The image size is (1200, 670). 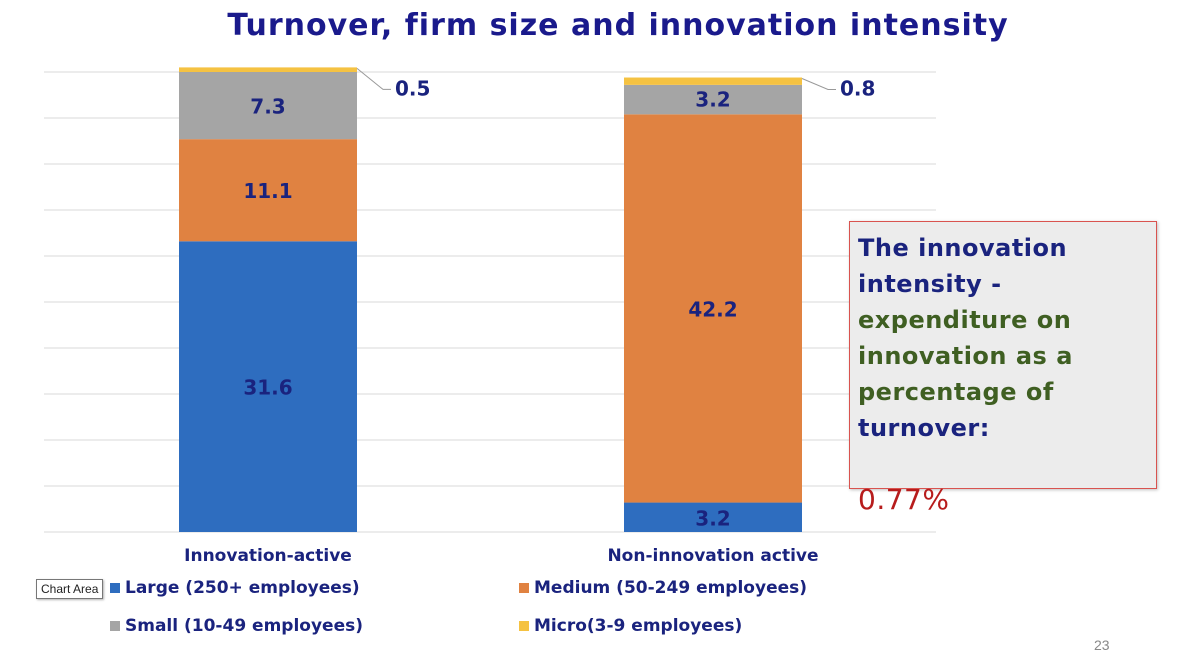 I want to click on data-label: 0.8, so click(x=857, y=89).